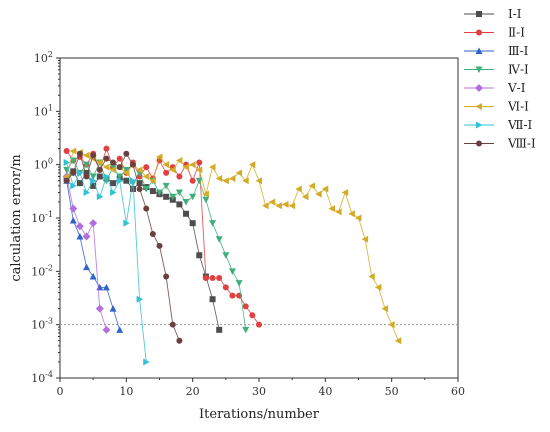 The width and height of the screenshot is (550, 432). Describe the element at coordinates (498, 125) in the screenshot. I see `legend-item-7: Ⅶ-Ⅰ` at that location.